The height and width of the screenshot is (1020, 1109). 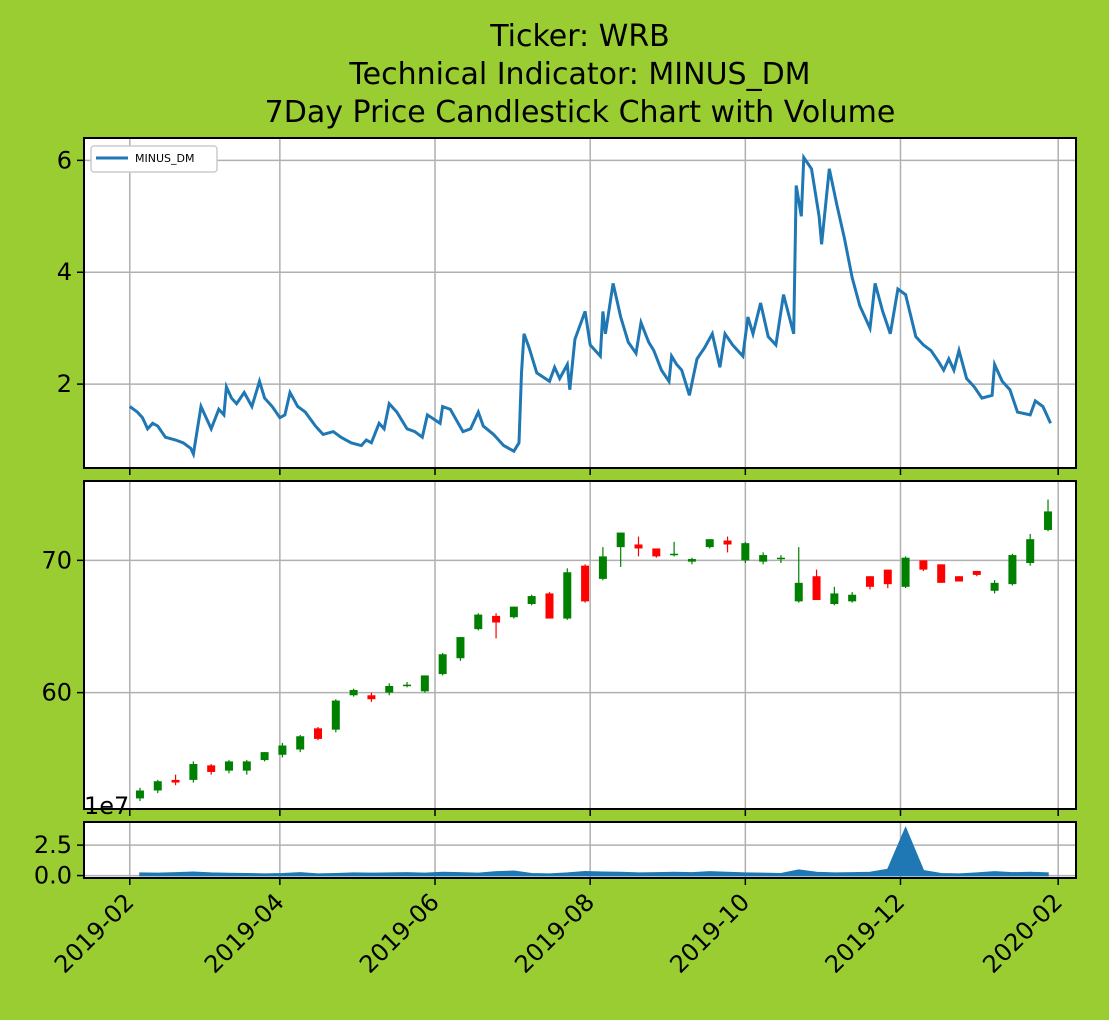 I want to click on y-tick-label: 0.0, so click(x=53, y=876).